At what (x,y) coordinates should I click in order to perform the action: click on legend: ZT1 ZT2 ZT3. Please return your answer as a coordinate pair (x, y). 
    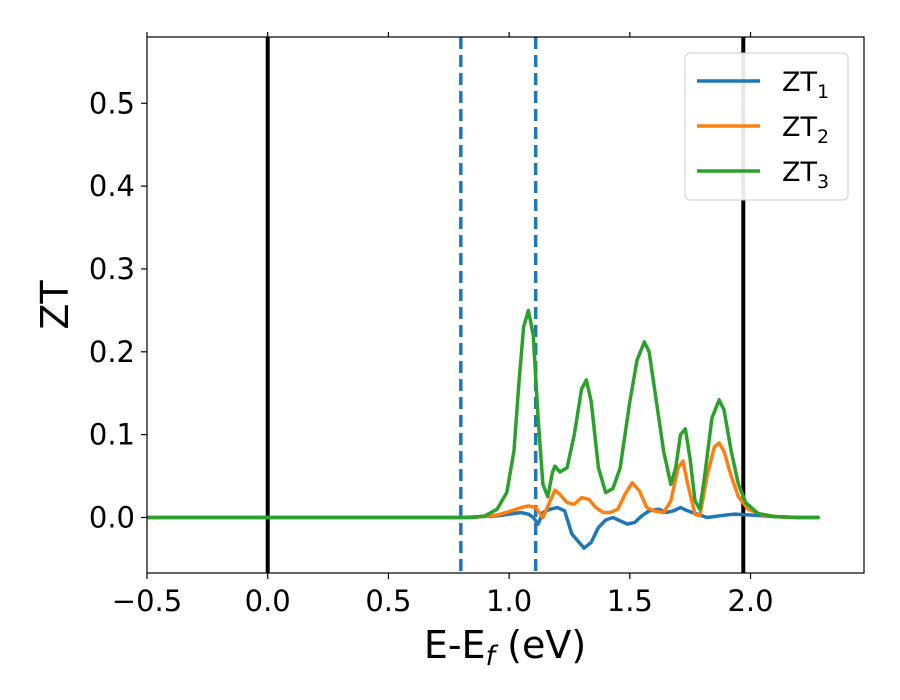
    Looking at the image, I should click on (766, 126).